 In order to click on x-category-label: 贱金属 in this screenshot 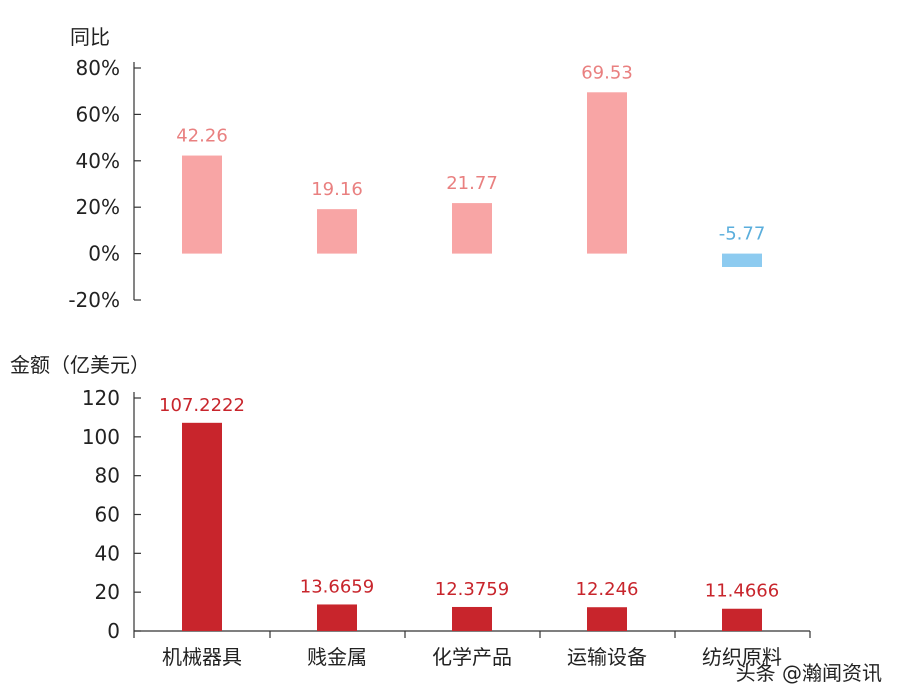, I will do `click(337, 657)`.